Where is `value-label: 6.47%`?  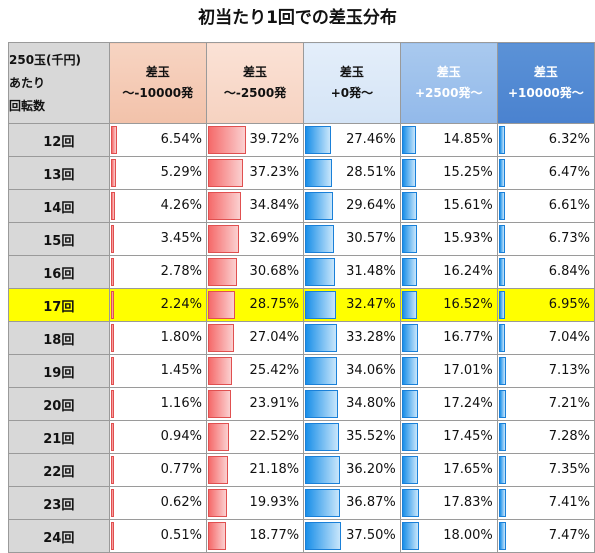
value-label: 6.47% is located at coordinates (569, 172).